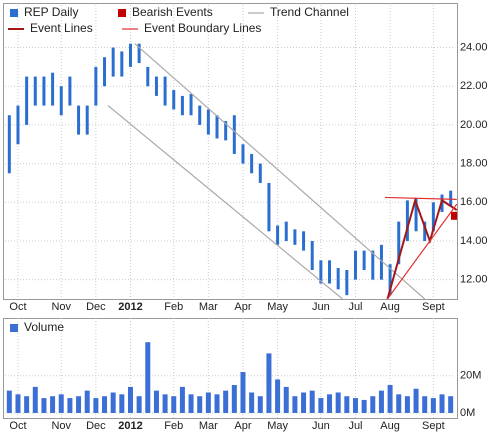 This screenshot has width=497, height=439. I want to click on y-tick-label: 16.00, so click(474, 202).